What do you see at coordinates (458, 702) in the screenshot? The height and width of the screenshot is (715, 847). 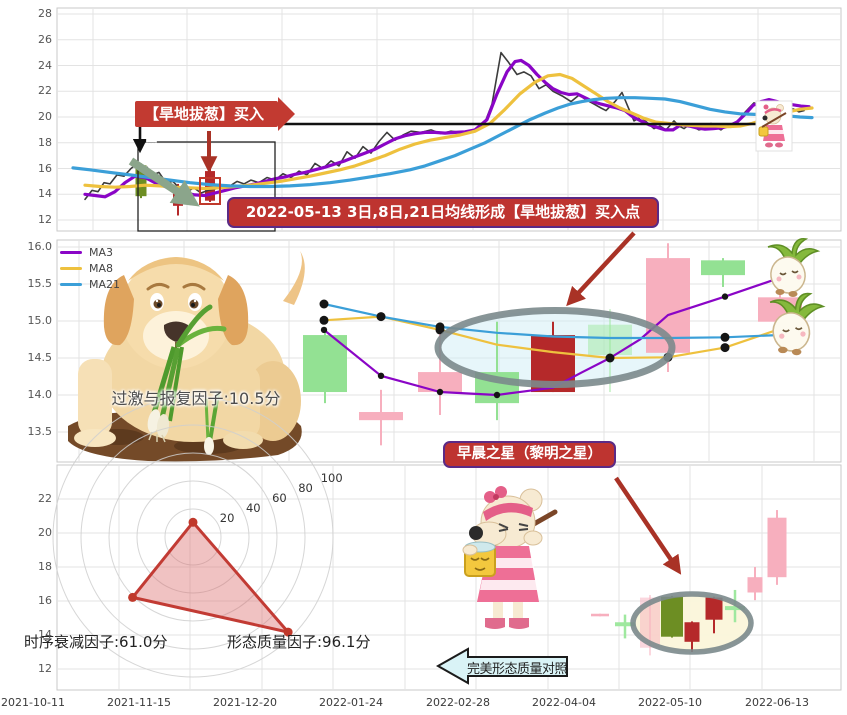 I see `x-tick-label: 2022-02-28` at bounding box center [458, 702].